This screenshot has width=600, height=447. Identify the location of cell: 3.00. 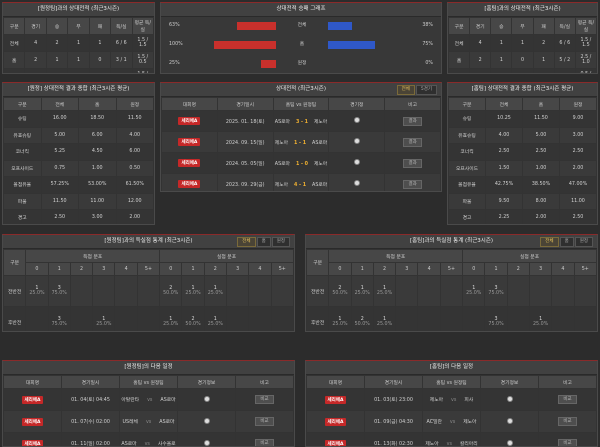
(97, 216).